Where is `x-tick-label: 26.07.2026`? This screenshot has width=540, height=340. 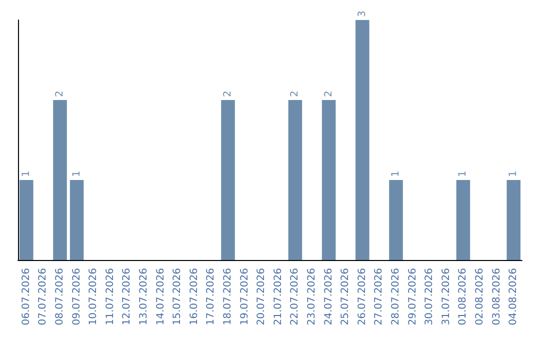 x-tick-label: 26.07.2026 is located at coordinates (362, 297).